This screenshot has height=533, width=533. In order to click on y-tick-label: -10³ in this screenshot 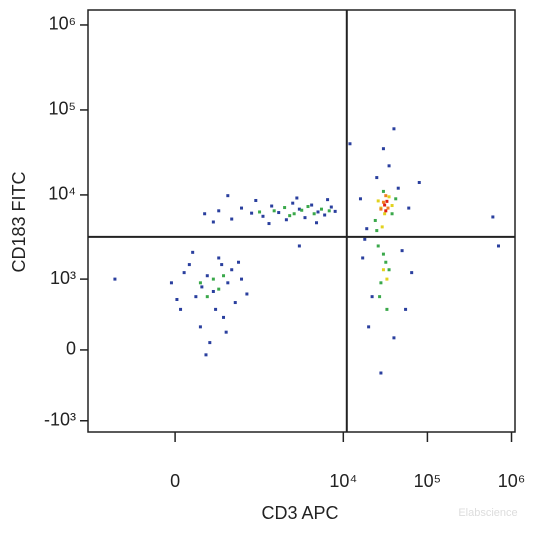, I will do `click(60, 420)`.